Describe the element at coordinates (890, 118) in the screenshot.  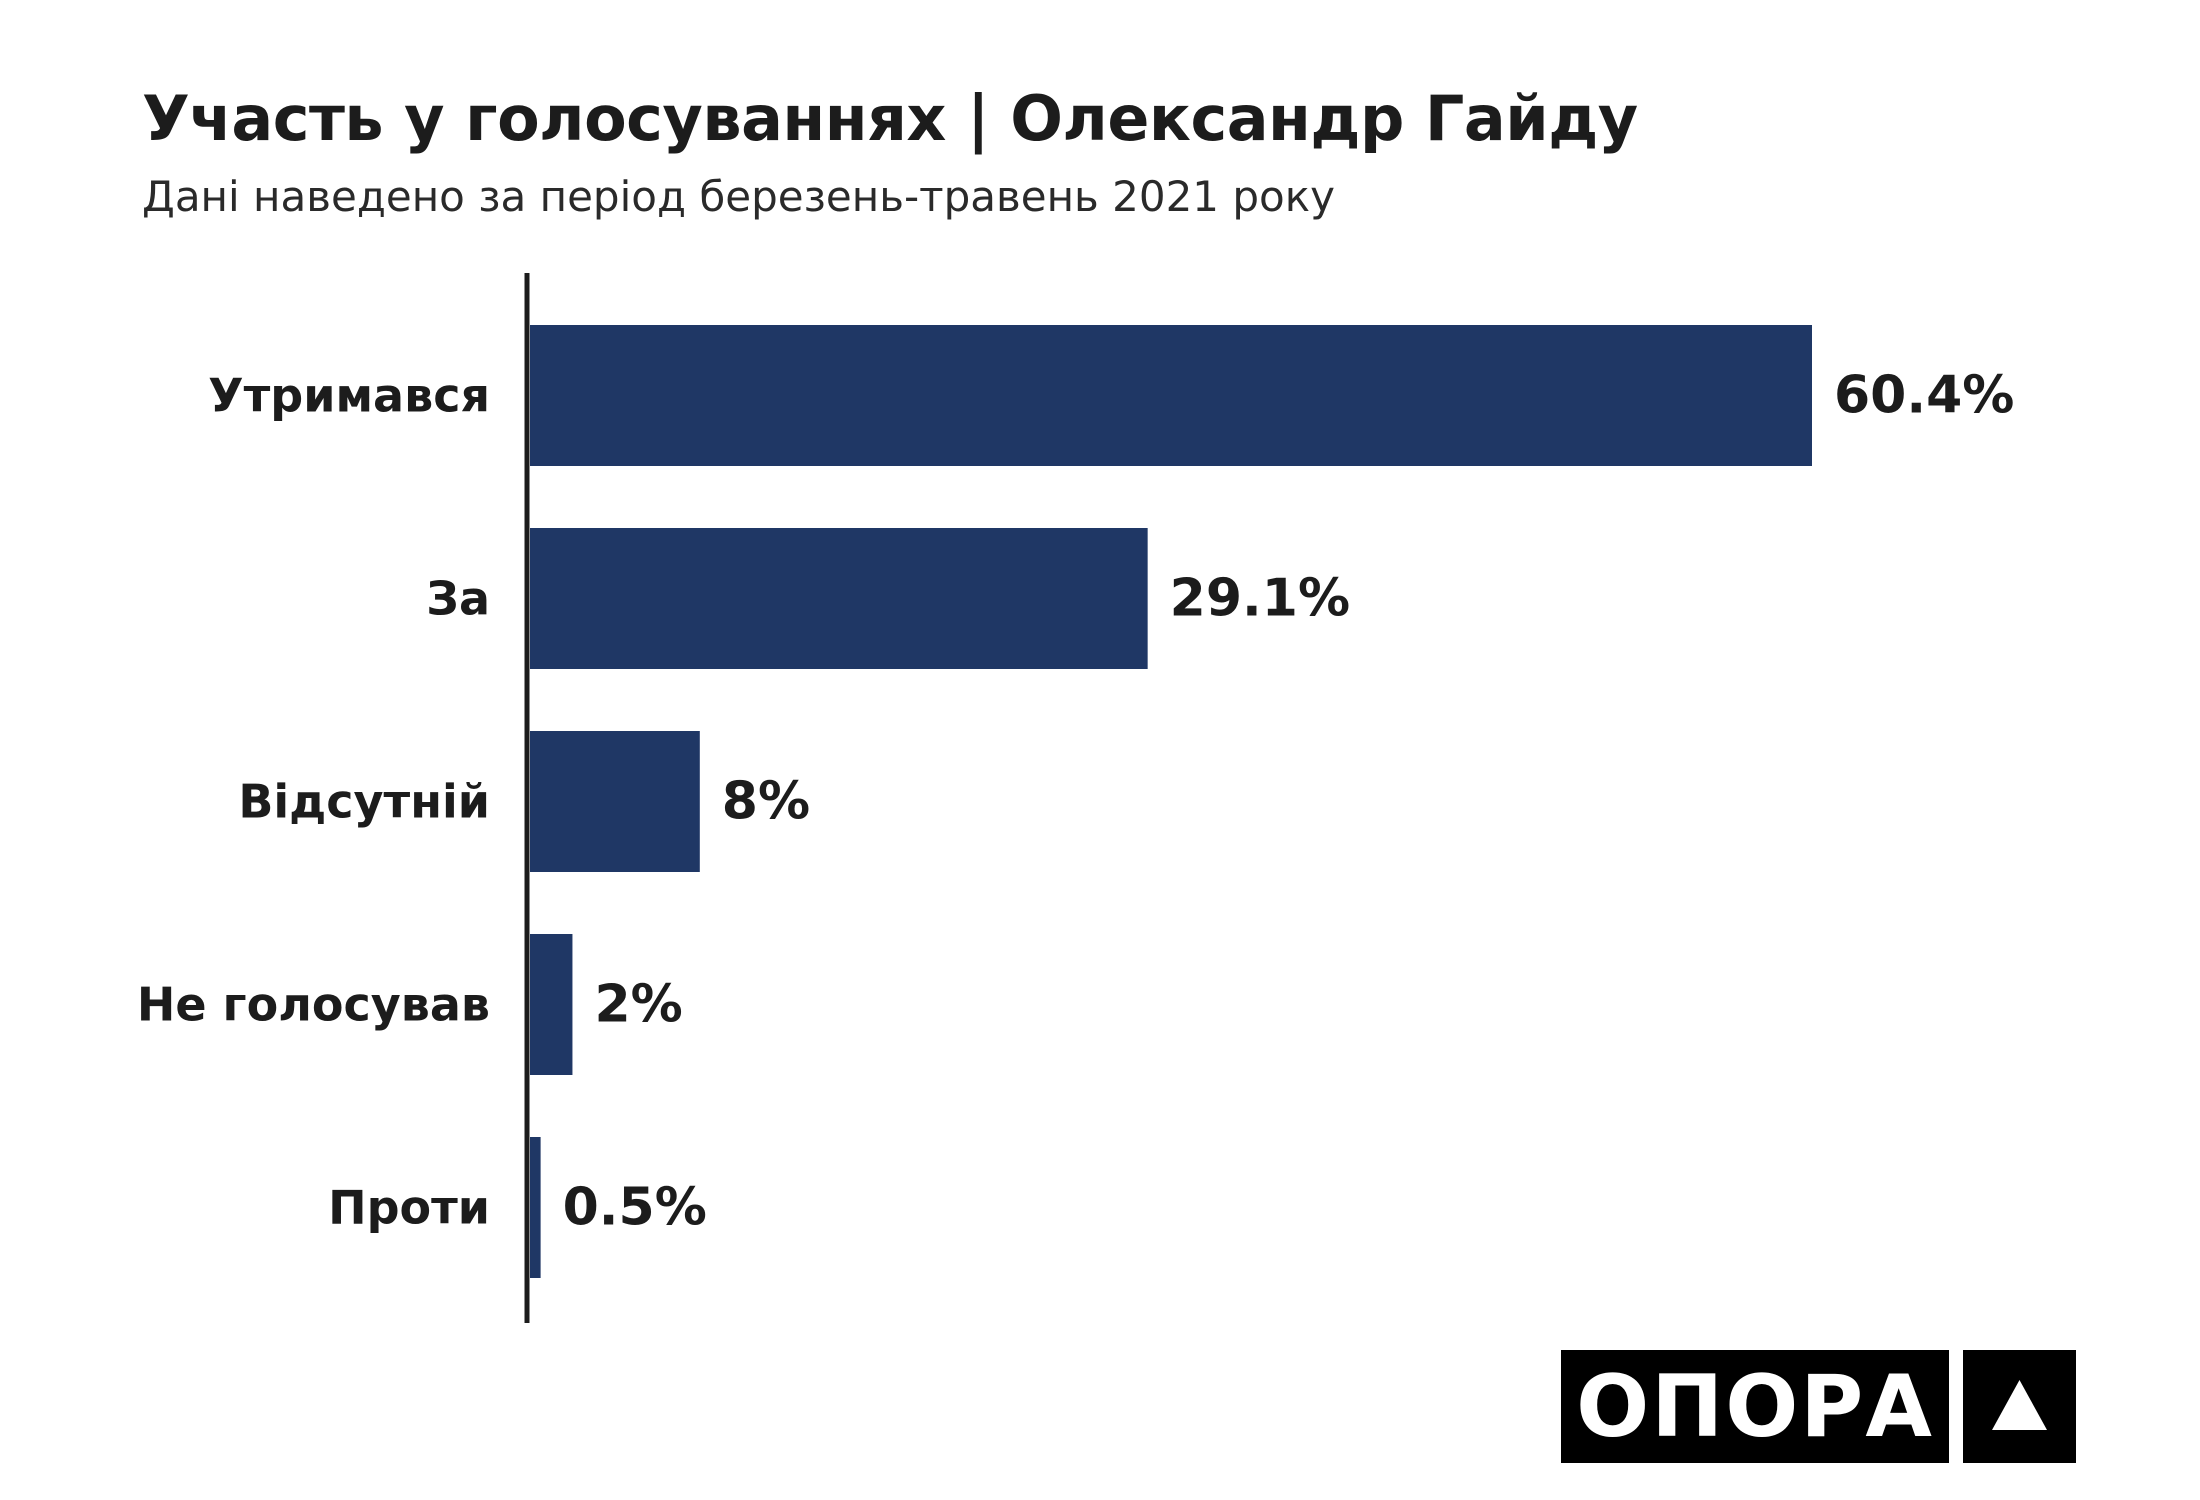
I see `chart-title: Участь у голосуваннях | Олександр Гайду` at that location.